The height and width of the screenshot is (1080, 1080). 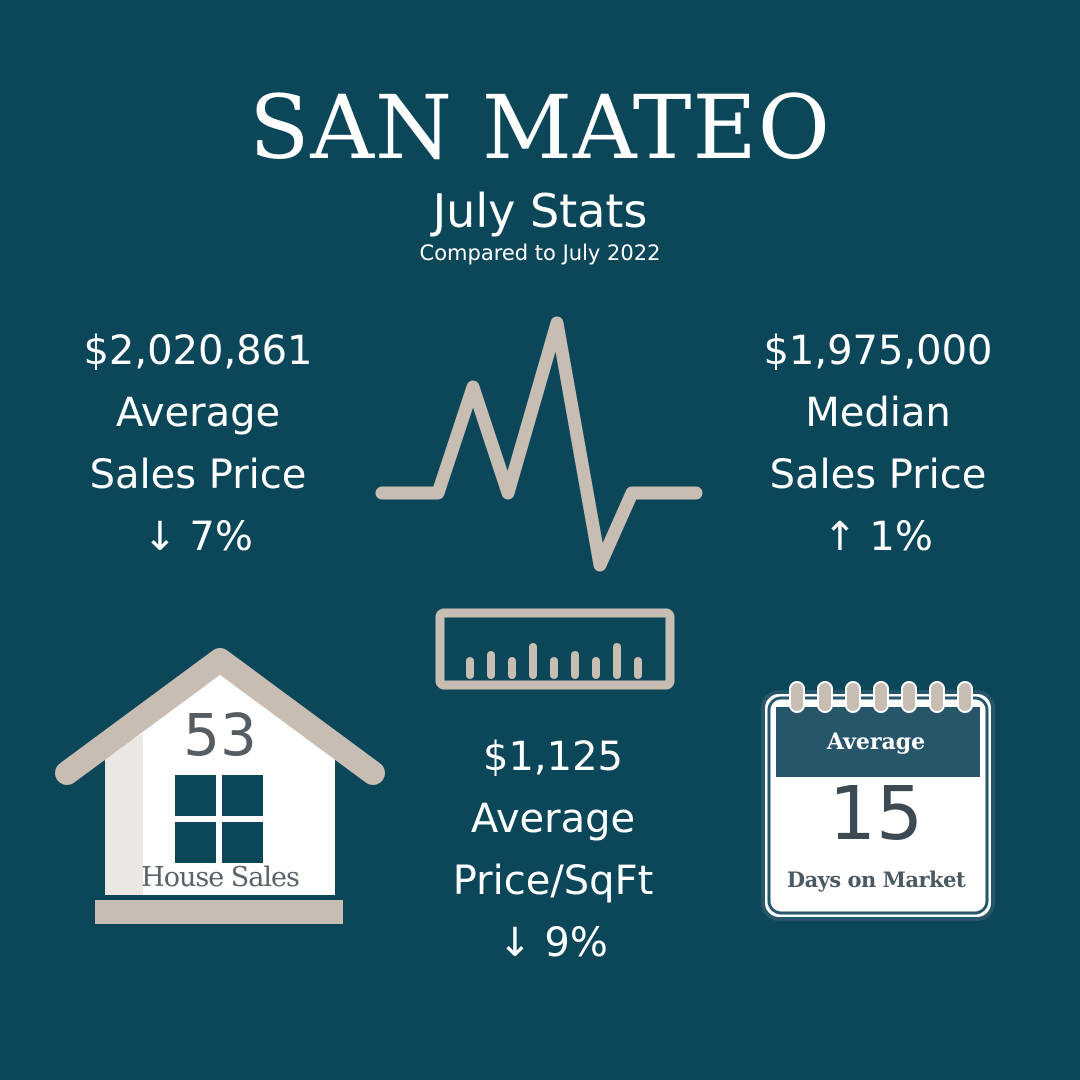 What do you see at coordinates (878, 413) in the screenshot?
I see `stat-label: Median` at bounding box center [878, 413].